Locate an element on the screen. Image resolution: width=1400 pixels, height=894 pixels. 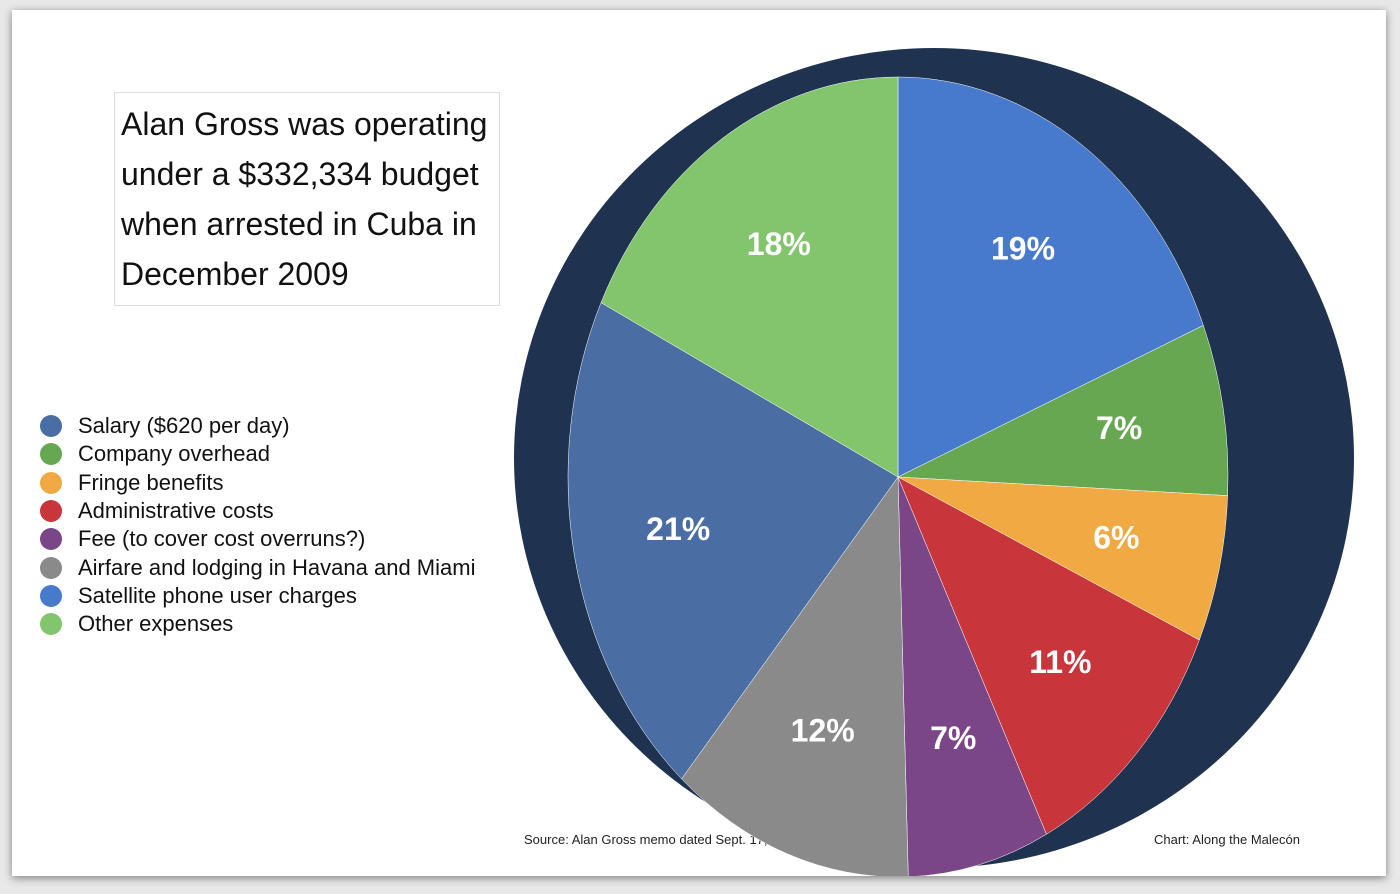
legend-item: Administrative costs is located at coordinates (257, 511).